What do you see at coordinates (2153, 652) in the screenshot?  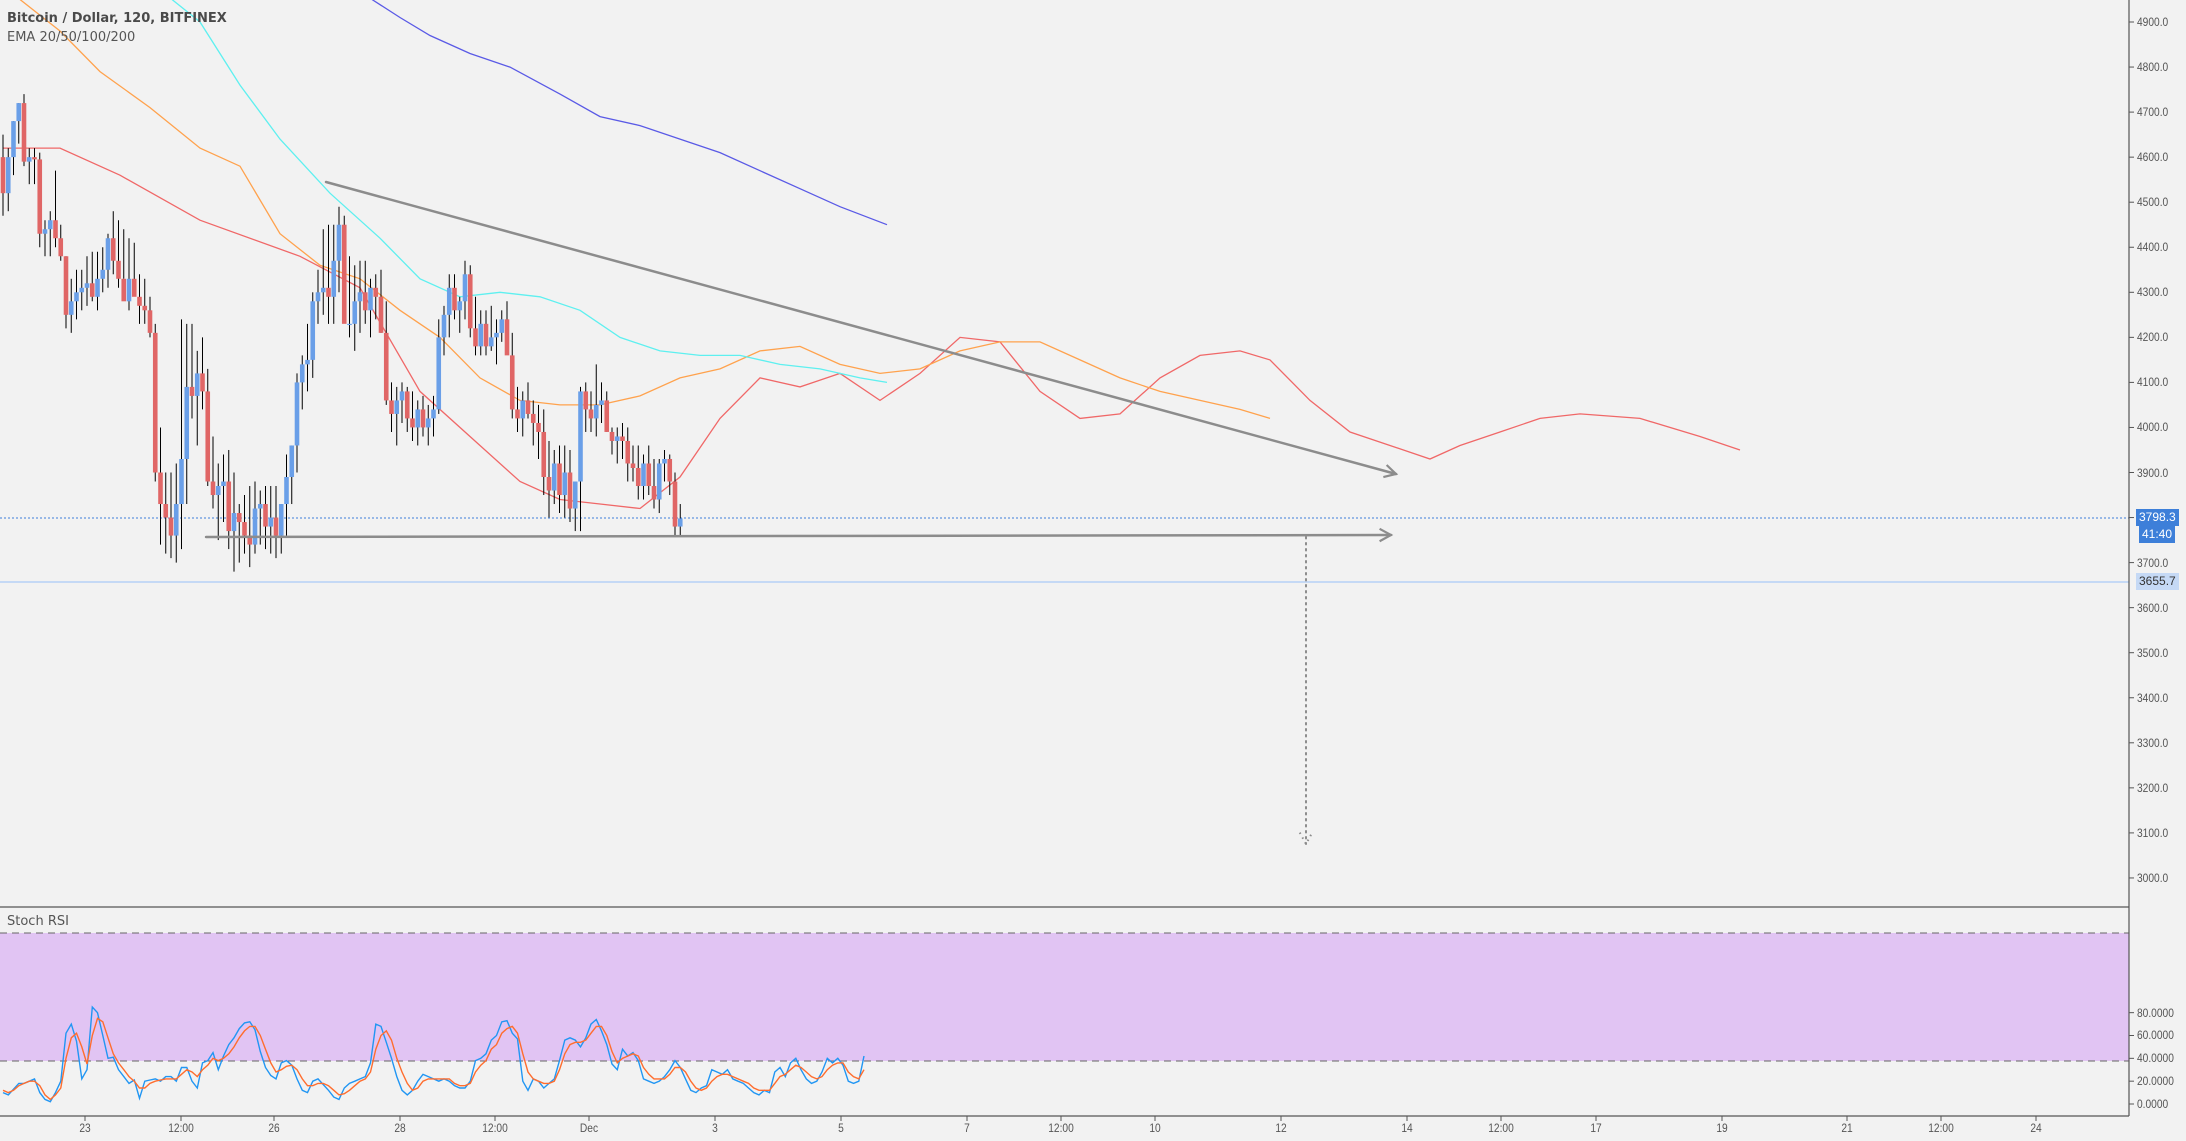 I see `price-tick-label: 3500.0` at bounding box center [2153, 652].